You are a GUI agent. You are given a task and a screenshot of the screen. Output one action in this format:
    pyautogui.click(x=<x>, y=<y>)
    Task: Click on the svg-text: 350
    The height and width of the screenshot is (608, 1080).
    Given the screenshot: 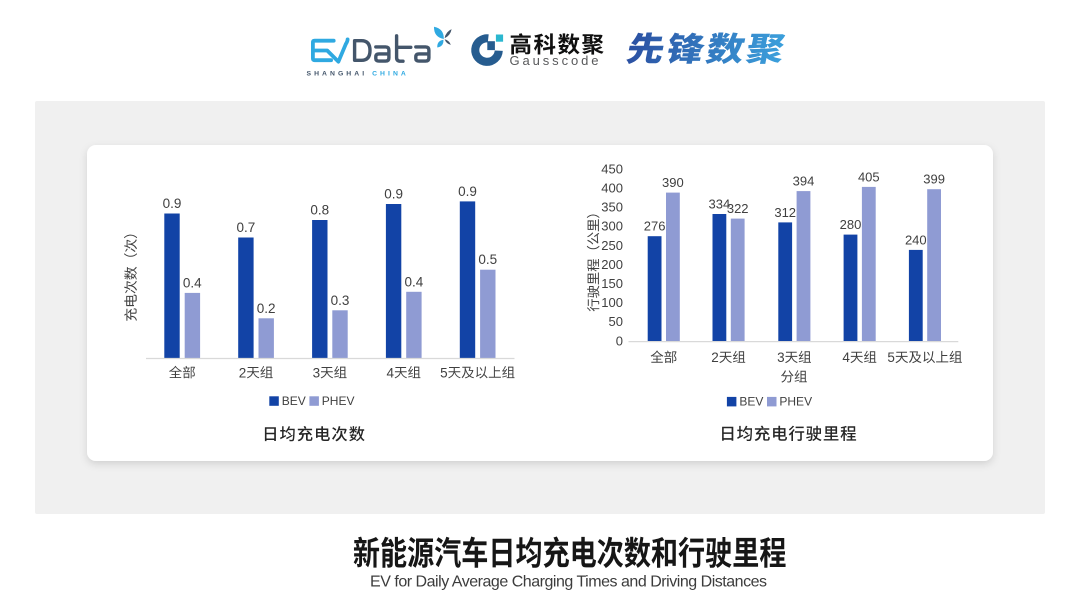 What is the action you would take?
    pyautogui.click(x=612, y=207)
    